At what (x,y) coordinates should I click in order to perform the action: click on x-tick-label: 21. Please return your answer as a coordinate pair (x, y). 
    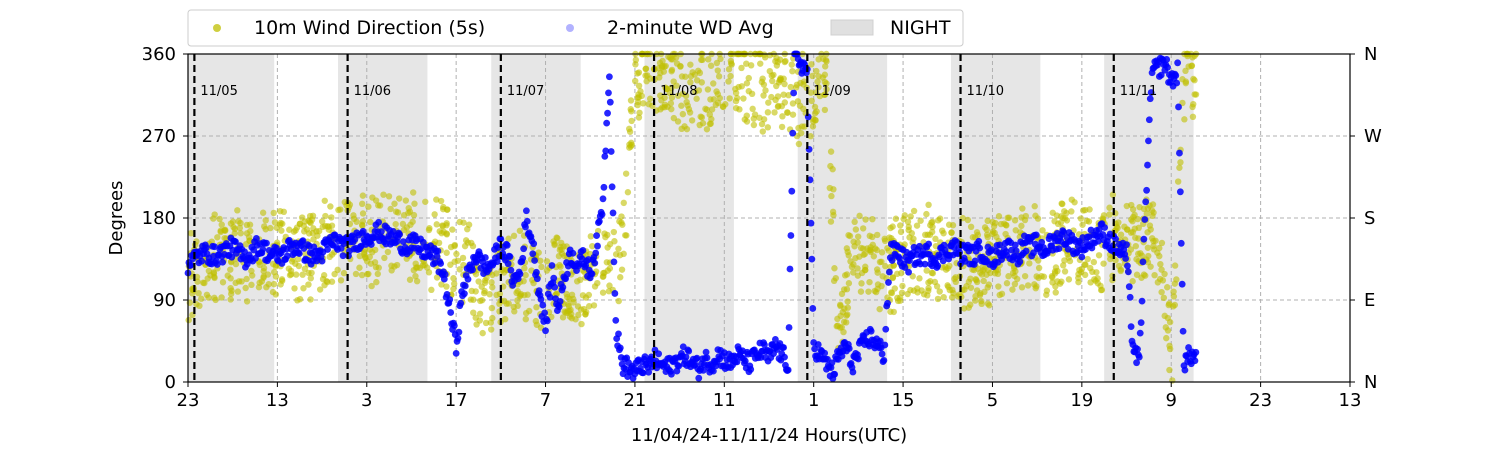
    Looking at the image, I should click on (634, 400).